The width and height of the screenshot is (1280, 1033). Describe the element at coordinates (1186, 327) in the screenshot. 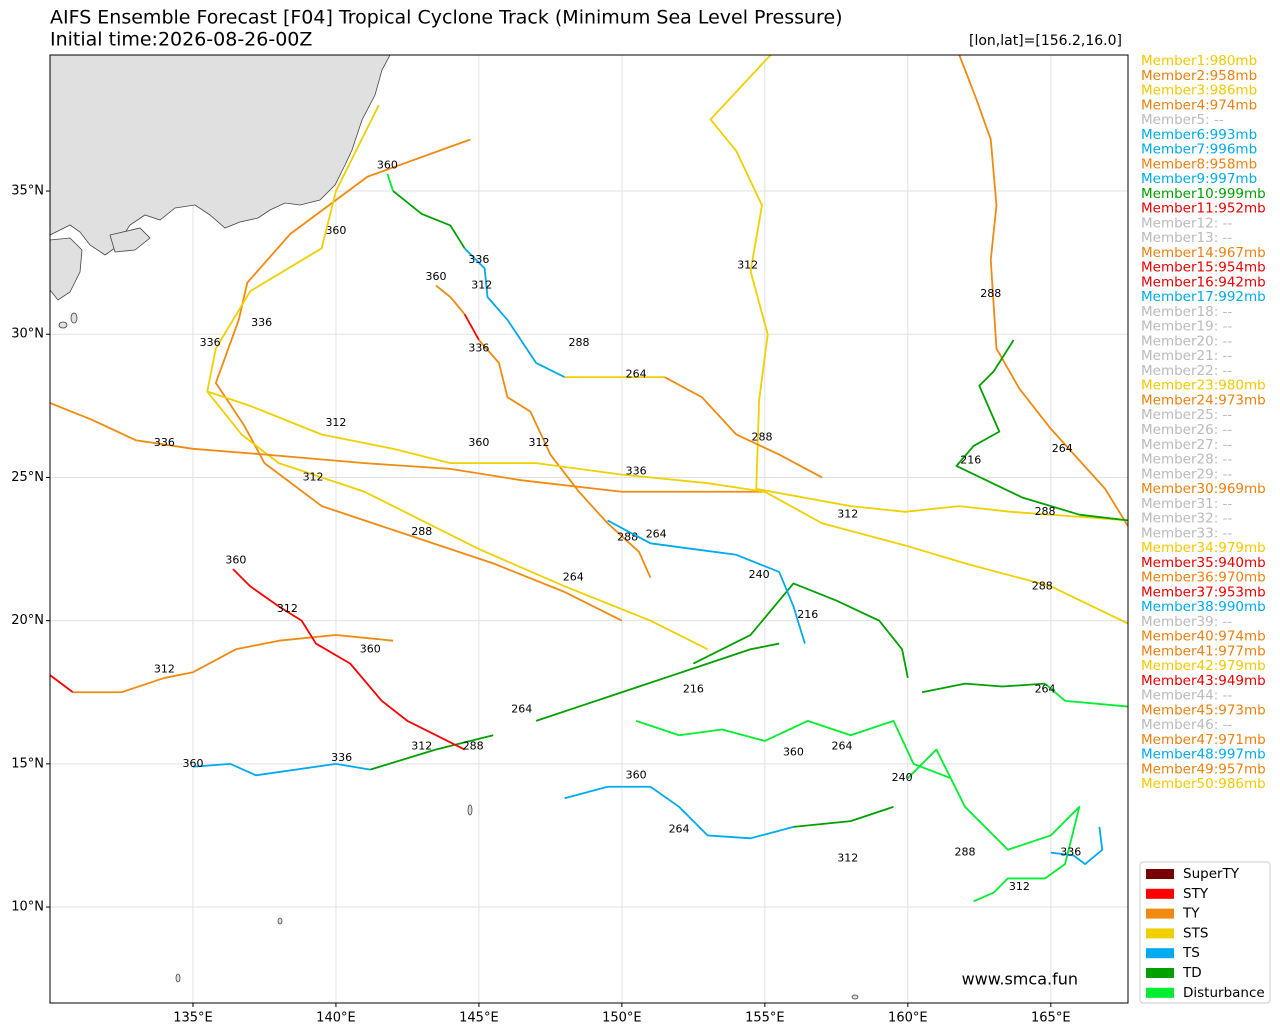

I see `member-entry: Member19: --` at that location.